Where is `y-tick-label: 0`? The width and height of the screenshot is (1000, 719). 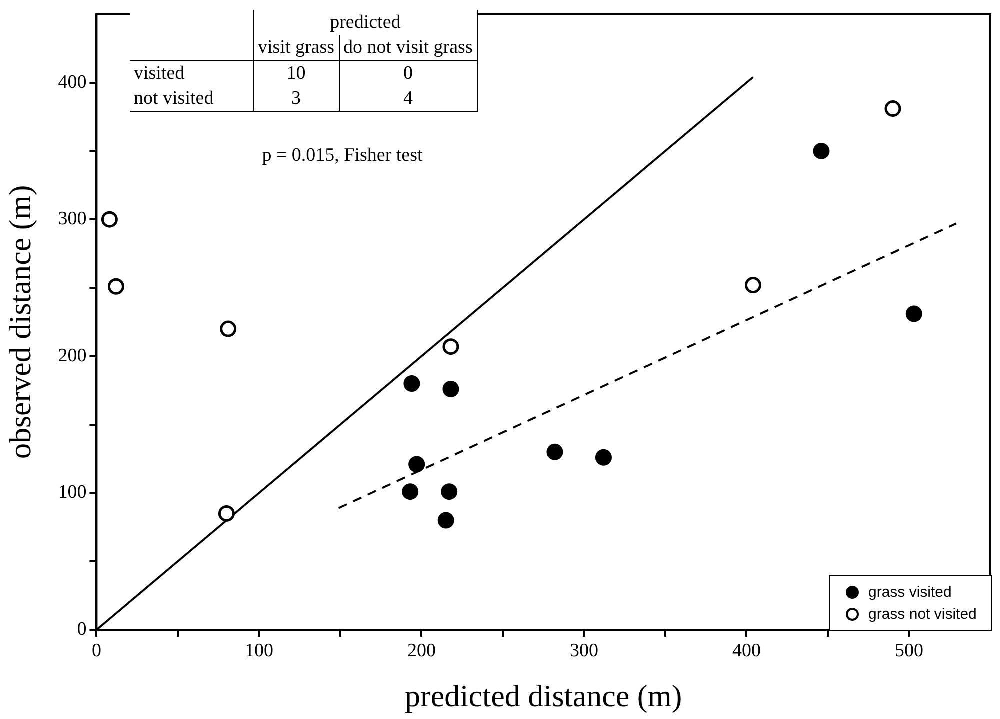
y-tick-label: 0 is located at coordinates (82, 629).